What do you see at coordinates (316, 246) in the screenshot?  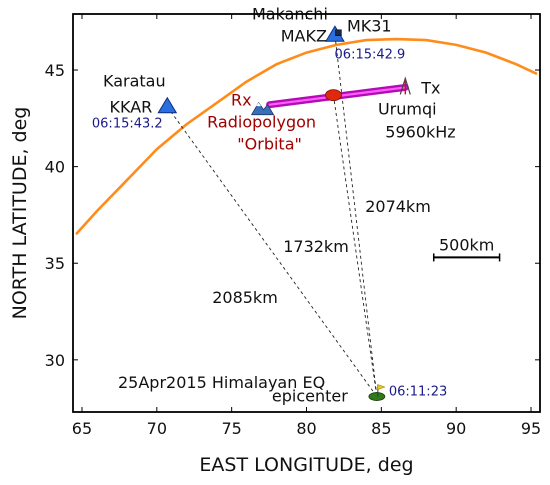 I see `distance-receiver: 1732km` at bounding box center [316, 246].